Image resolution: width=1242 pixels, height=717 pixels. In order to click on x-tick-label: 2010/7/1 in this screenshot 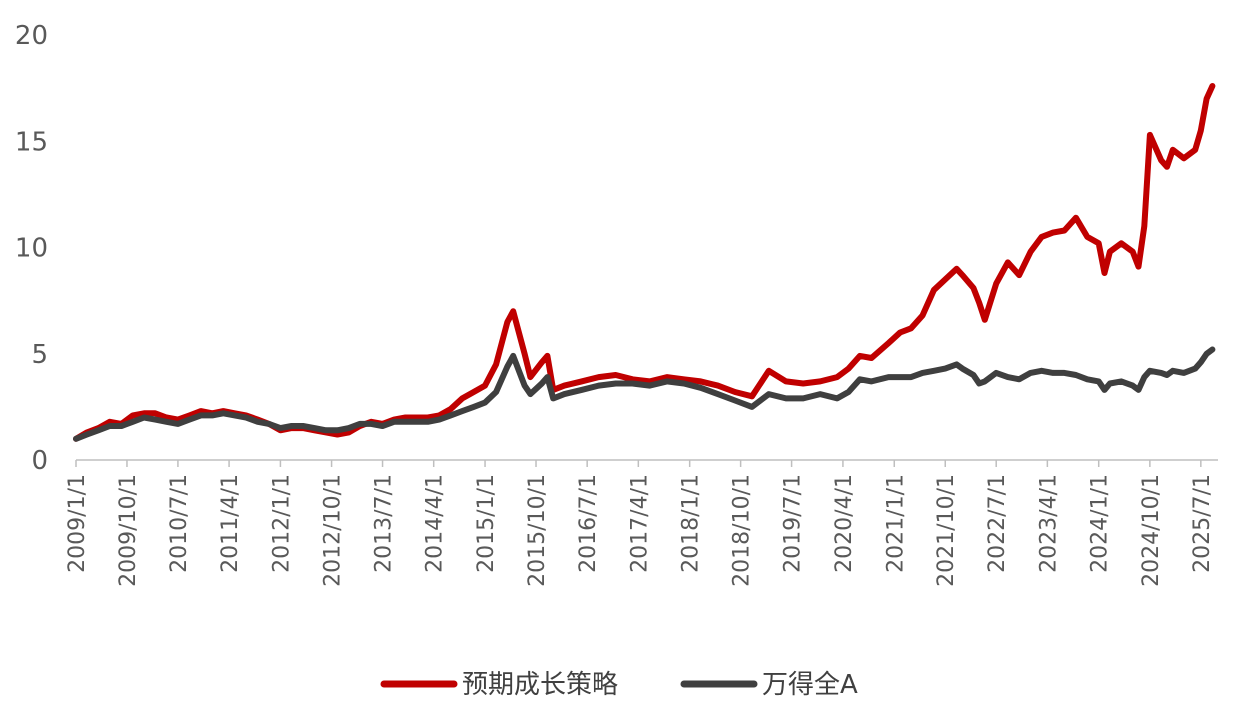, I will do `click(179, 523)`.